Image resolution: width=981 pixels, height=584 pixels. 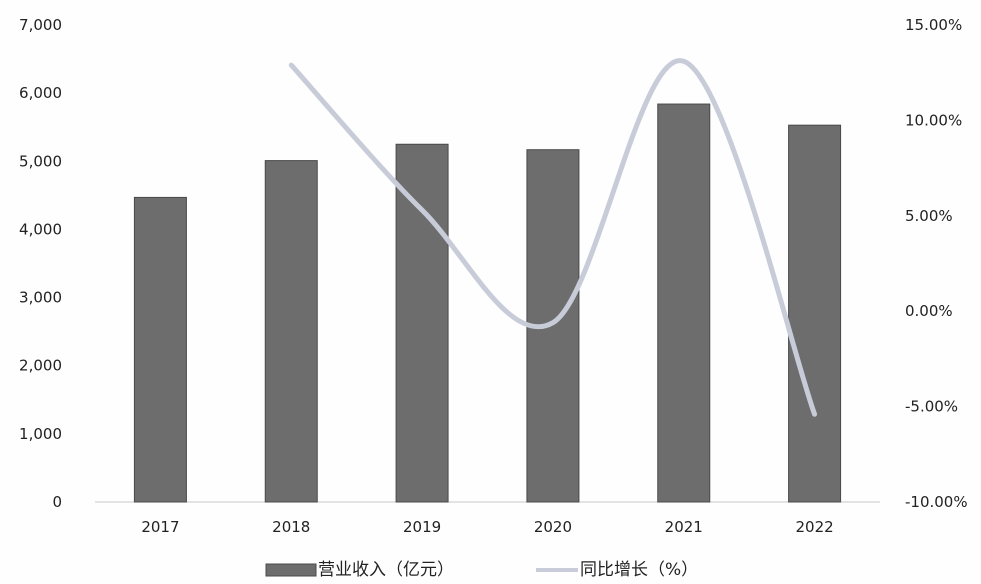 I want to click on x-tick-label: 2020, so click(x=553, y=527).